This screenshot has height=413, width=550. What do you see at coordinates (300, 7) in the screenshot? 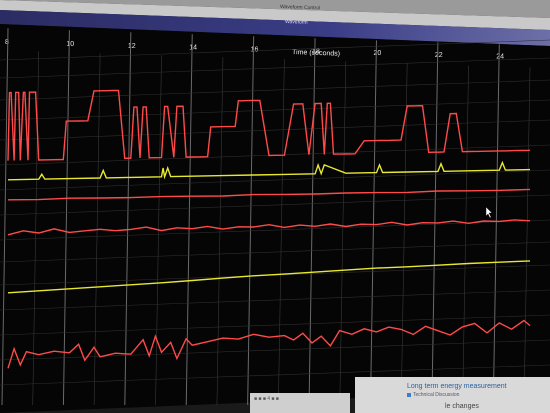
I see `window-title: Waveform Control` at bounding box center [300, 7].